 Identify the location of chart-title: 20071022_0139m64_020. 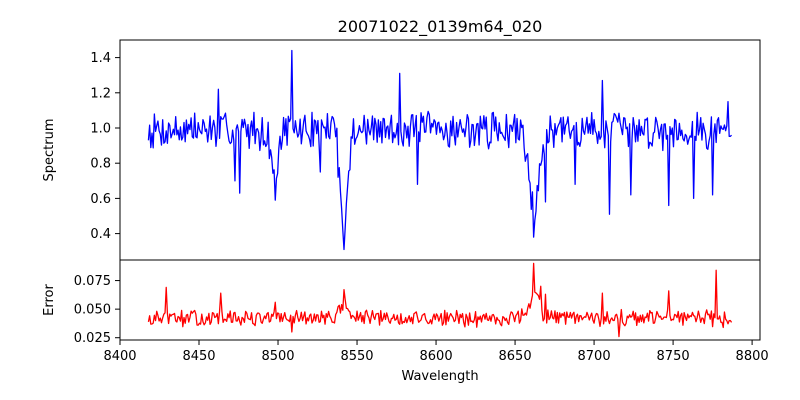
(440, 27).